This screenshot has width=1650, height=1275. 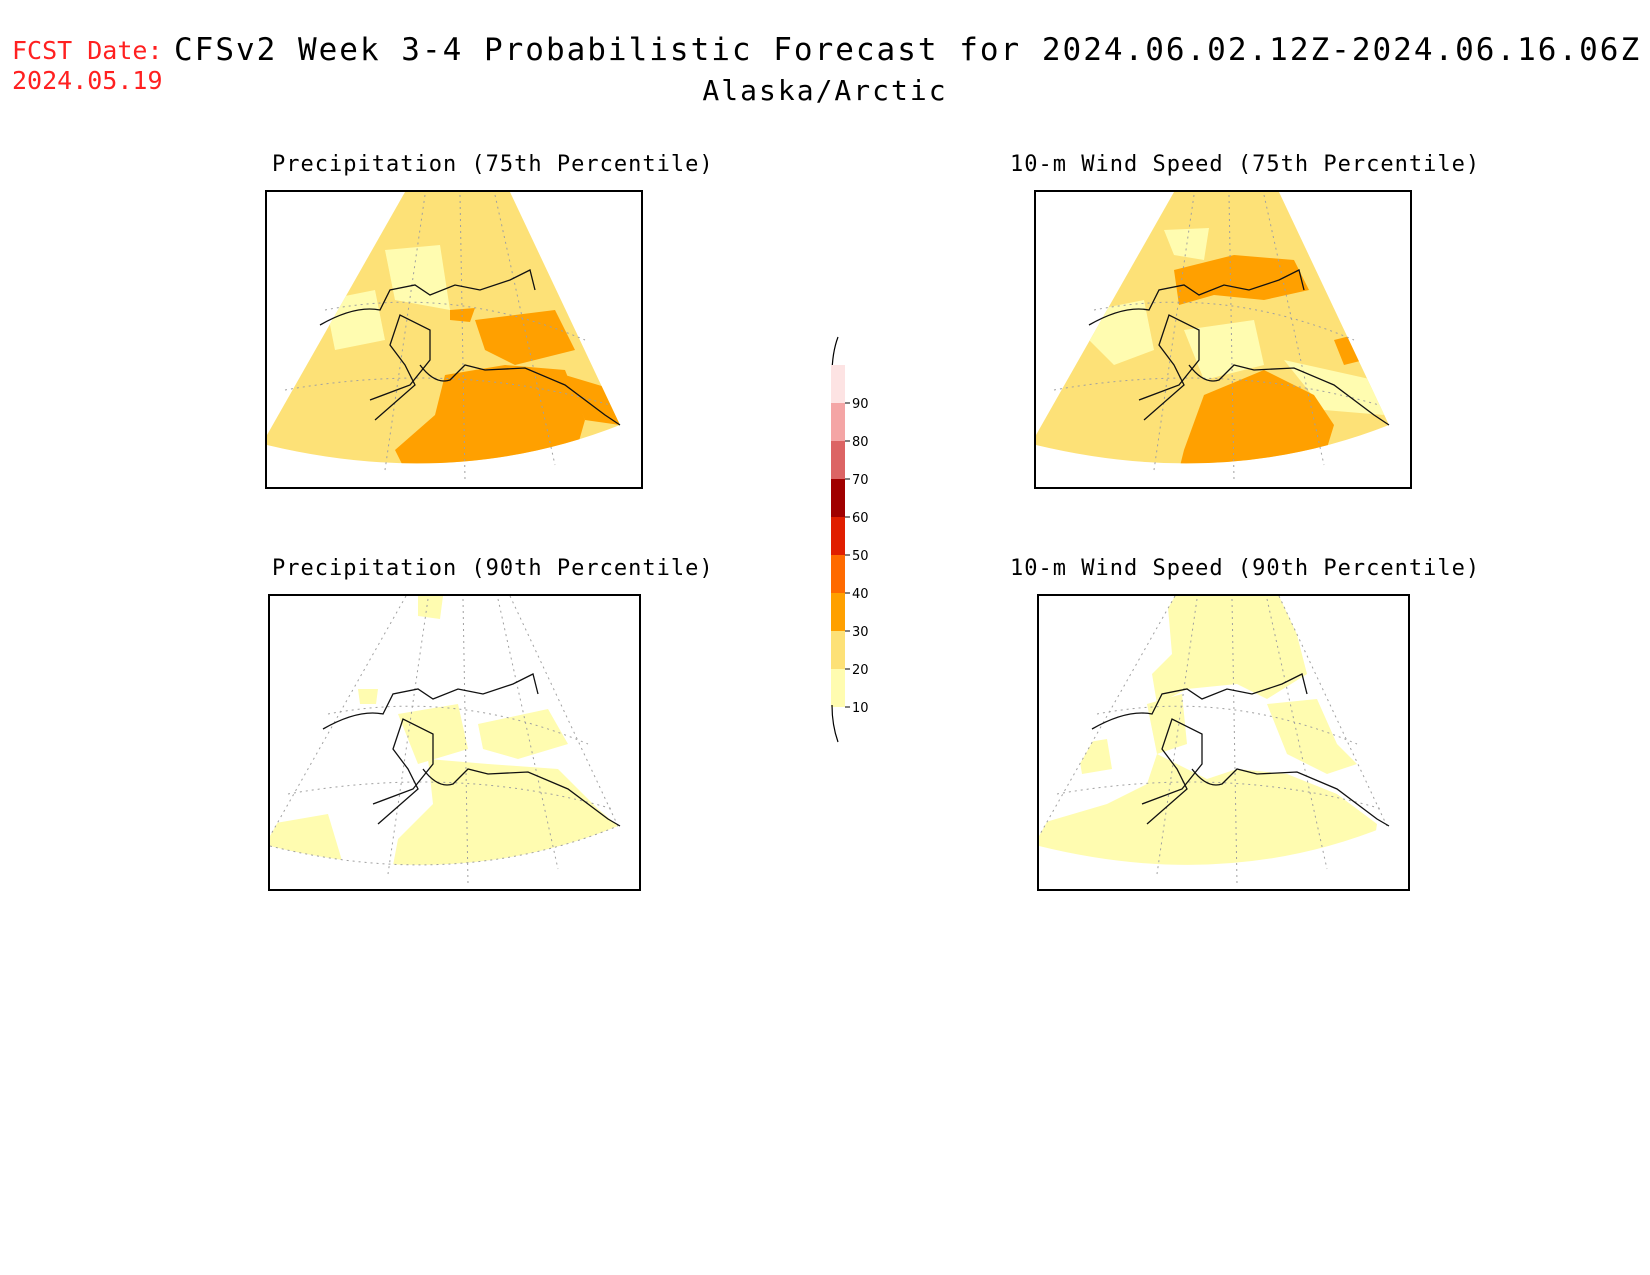 I want to click on colorbar-bottom-arrow, so click(x=835, y=723).